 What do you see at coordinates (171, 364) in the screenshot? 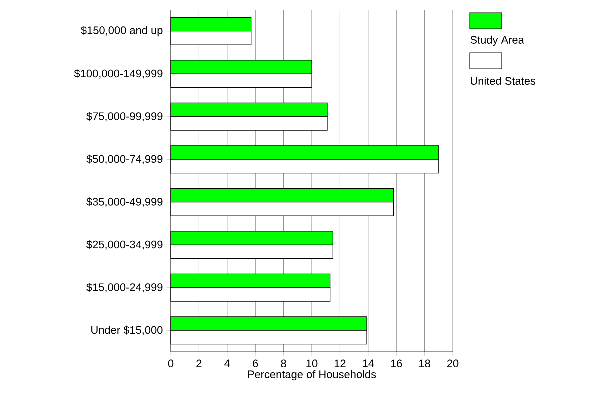
I see `x-tick-label: 0` at bounding box center [171, 364].